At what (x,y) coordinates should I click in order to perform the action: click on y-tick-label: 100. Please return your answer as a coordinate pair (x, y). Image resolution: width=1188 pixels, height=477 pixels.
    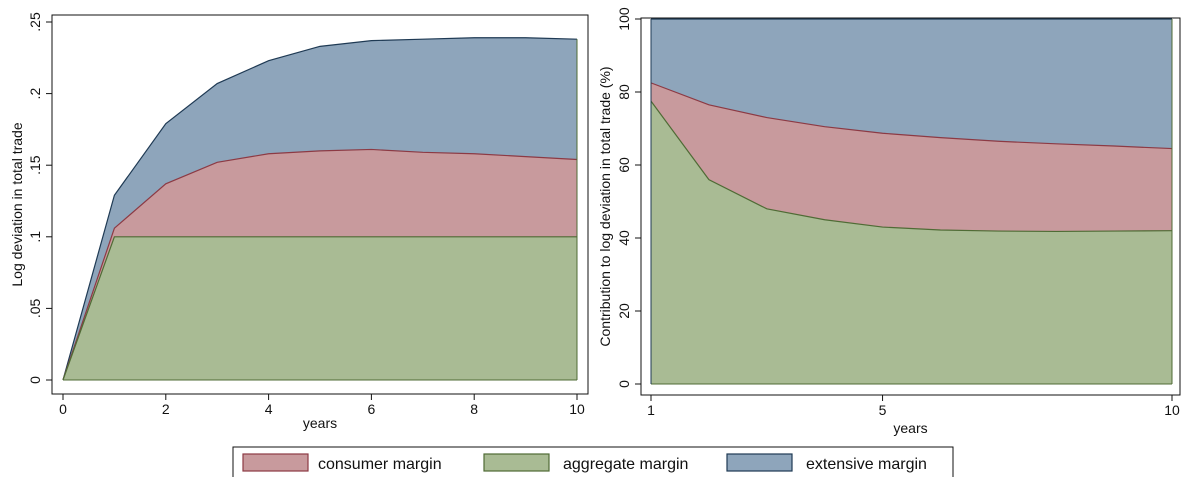
    Looking at the image, I should click on (624, 19).